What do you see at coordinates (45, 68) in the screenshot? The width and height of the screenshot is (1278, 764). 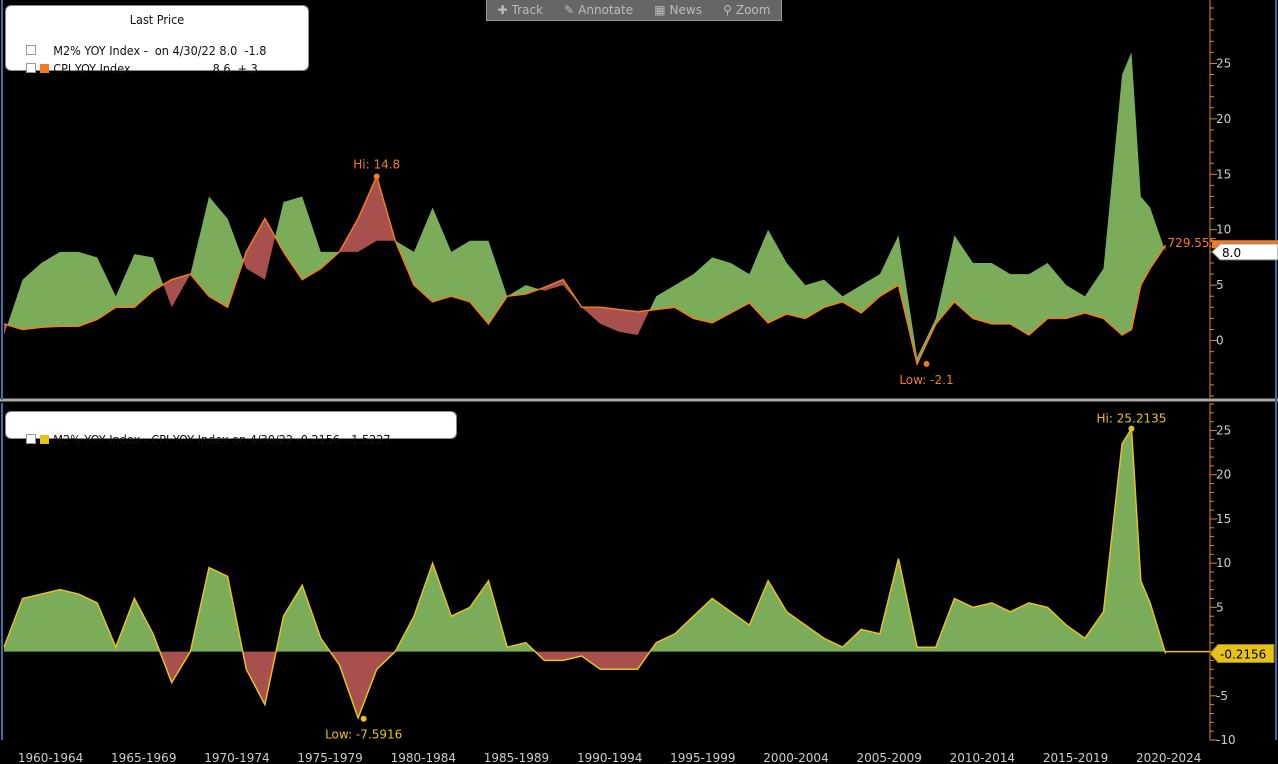 I see `cpi-swatch` at bounding box center [45, 68].